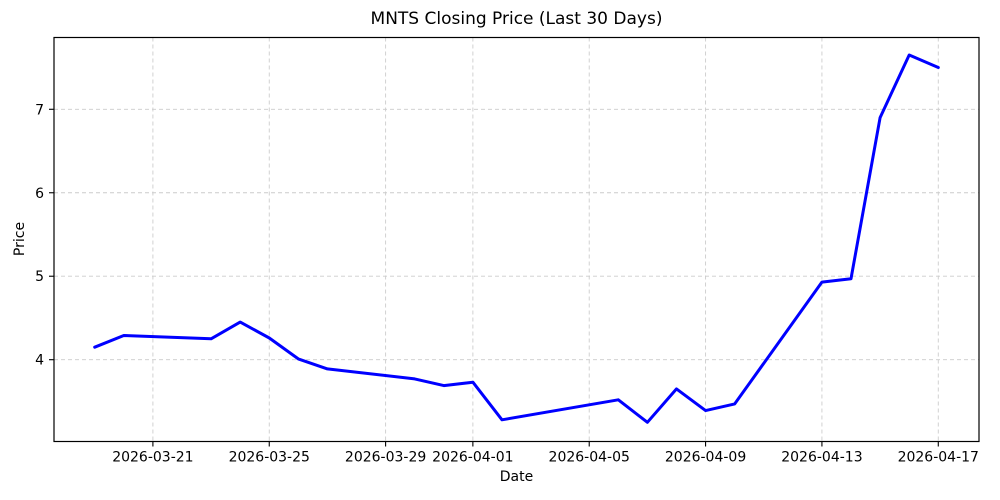  I want to click on x-tick-label: 2026-03-29, so click(385, 458).